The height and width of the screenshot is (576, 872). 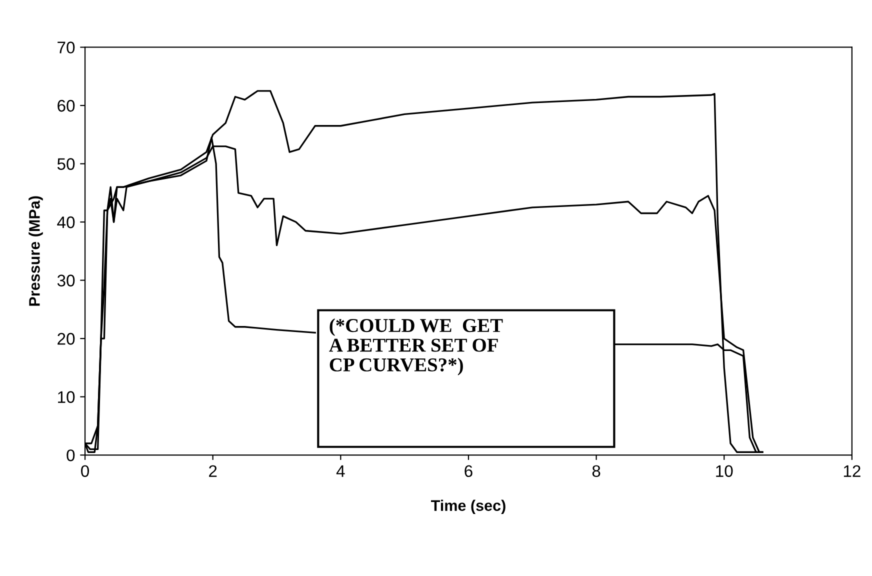 What do you see at coordinates (66, 280) in the screenshot?
I see `y-tick-label: 30` at bounding box center [66, 280].